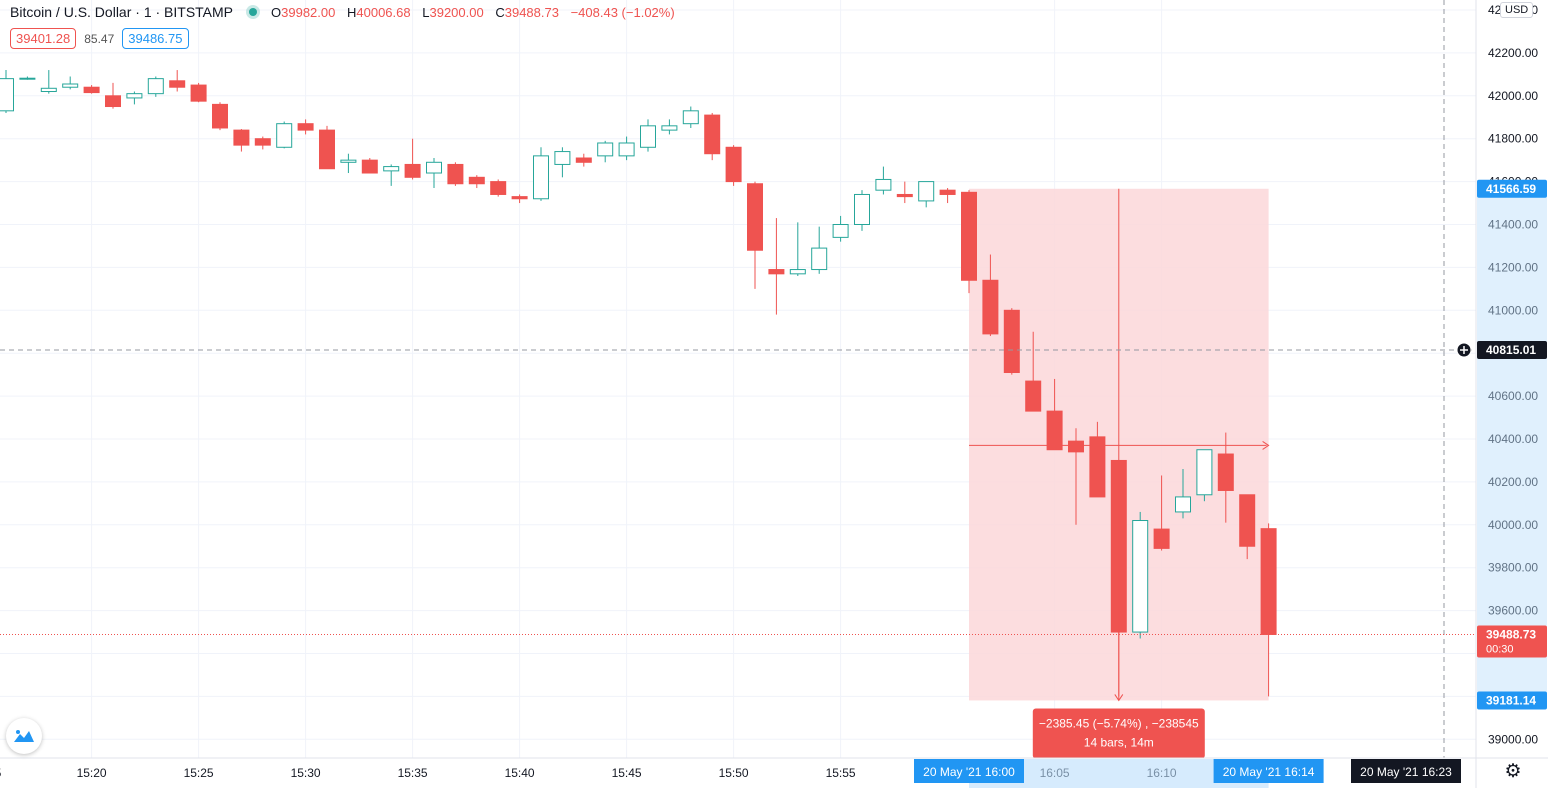  What do you see at coordinates (276, 12) in the screenshot?
I see `open-label: O` at bounding box center [276, 12].